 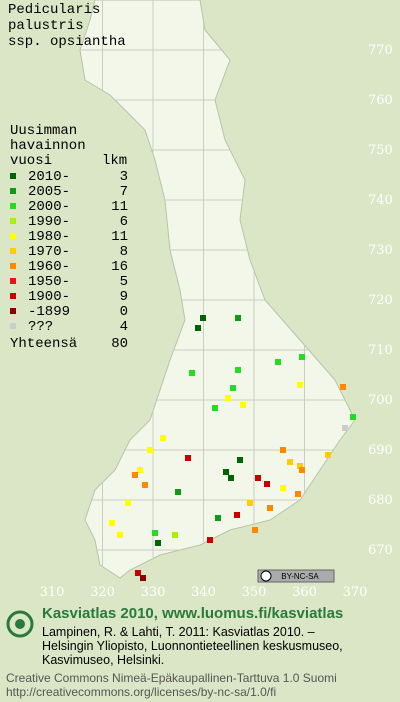 What do you see at coordinates (124, 222) in the screenshot?
I see `legend-count: 6` at bounding box center [124, 222].